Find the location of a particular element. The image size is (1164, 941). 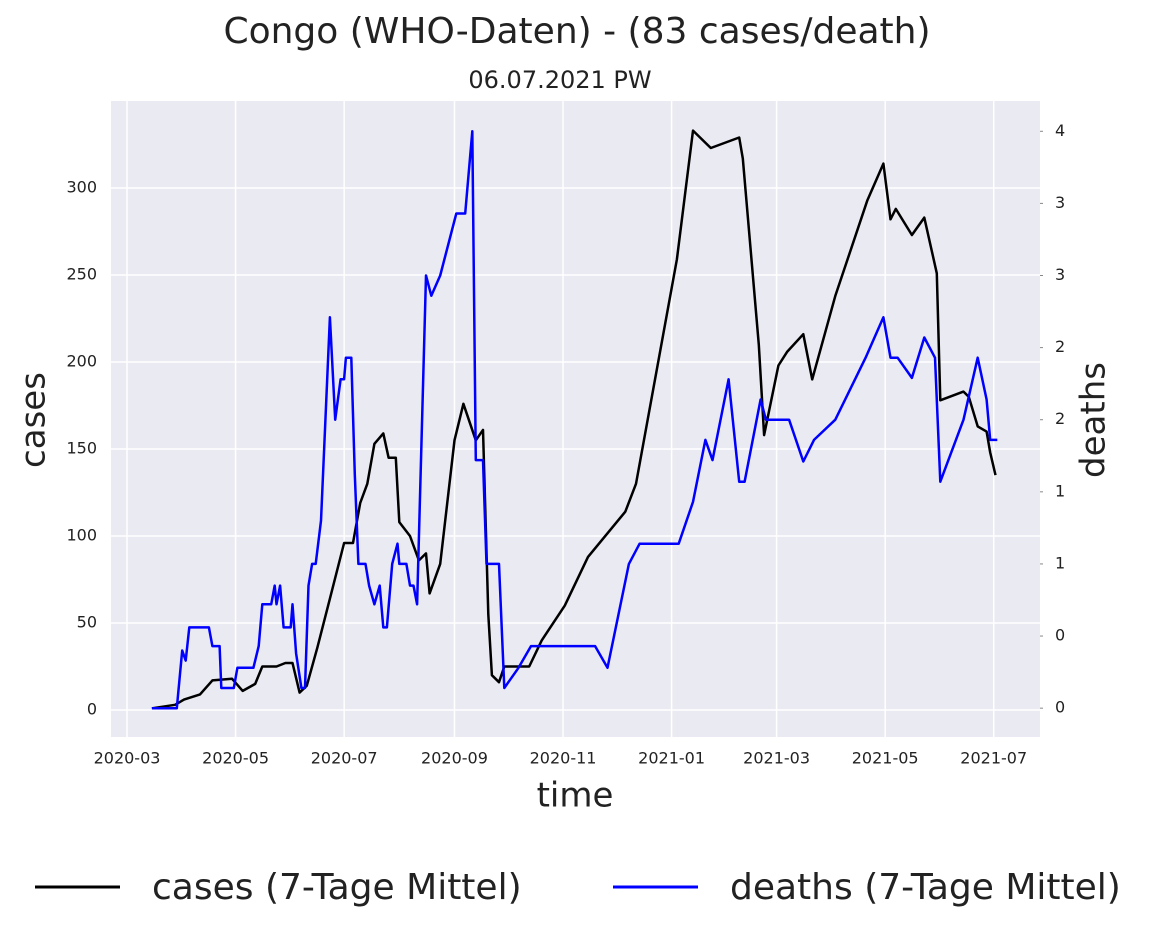

y-tick-label: 100 is located at coordinates (81, 535).